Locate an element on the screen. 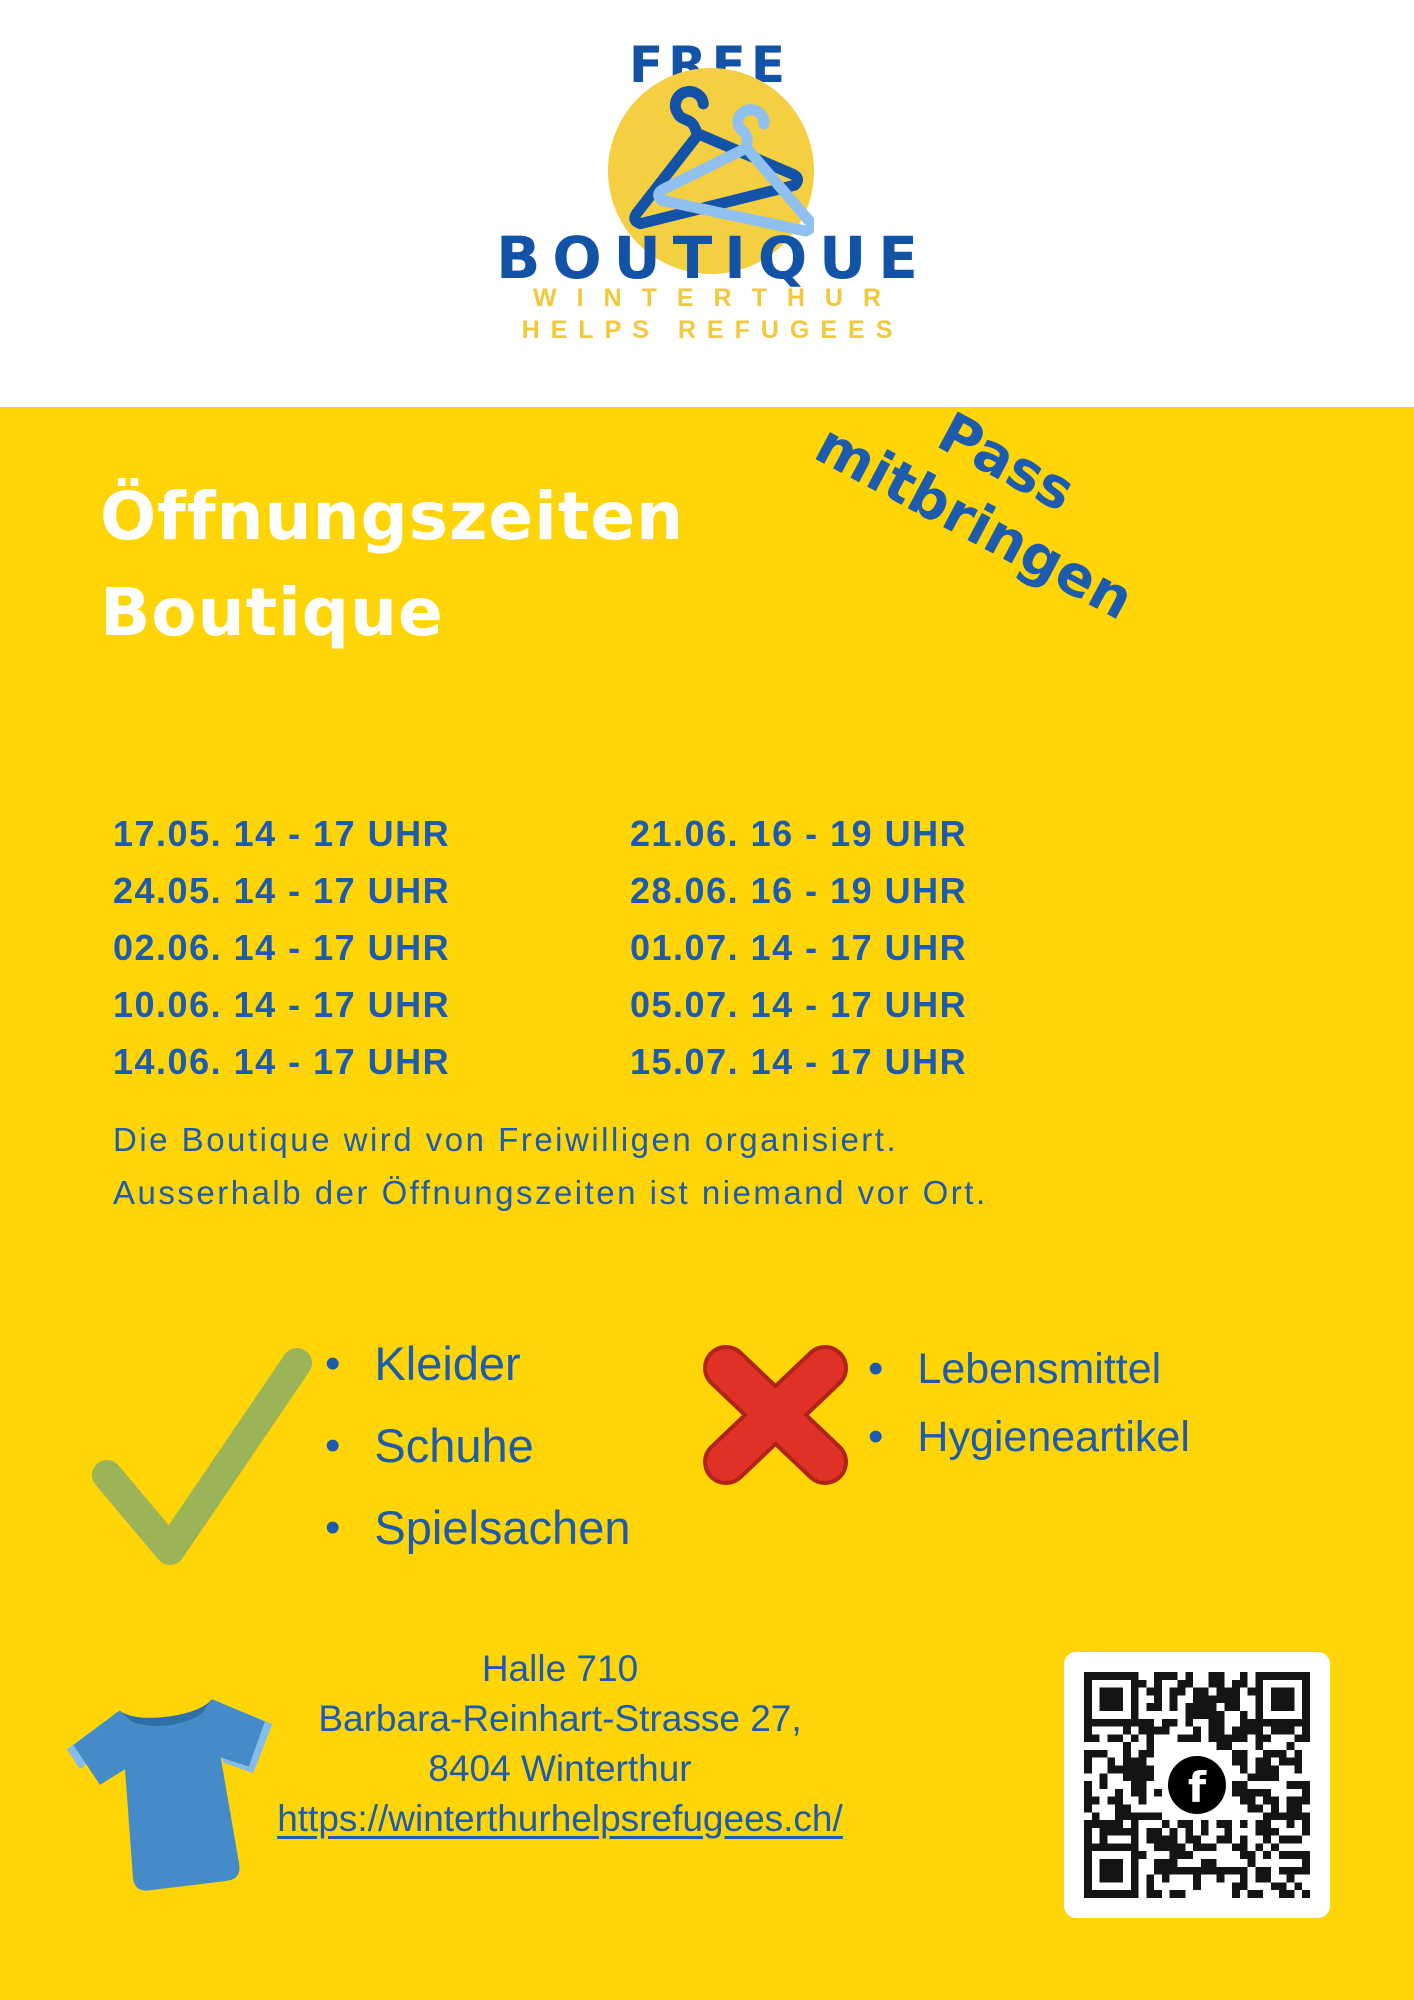  facebook-icon: f is located at coordinates (1197, 1785).